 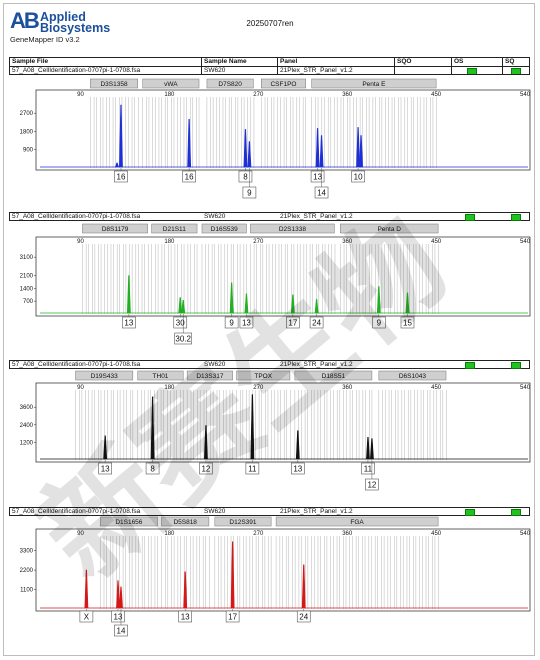 I want to click on sq-value, so click(x=516, y=70).